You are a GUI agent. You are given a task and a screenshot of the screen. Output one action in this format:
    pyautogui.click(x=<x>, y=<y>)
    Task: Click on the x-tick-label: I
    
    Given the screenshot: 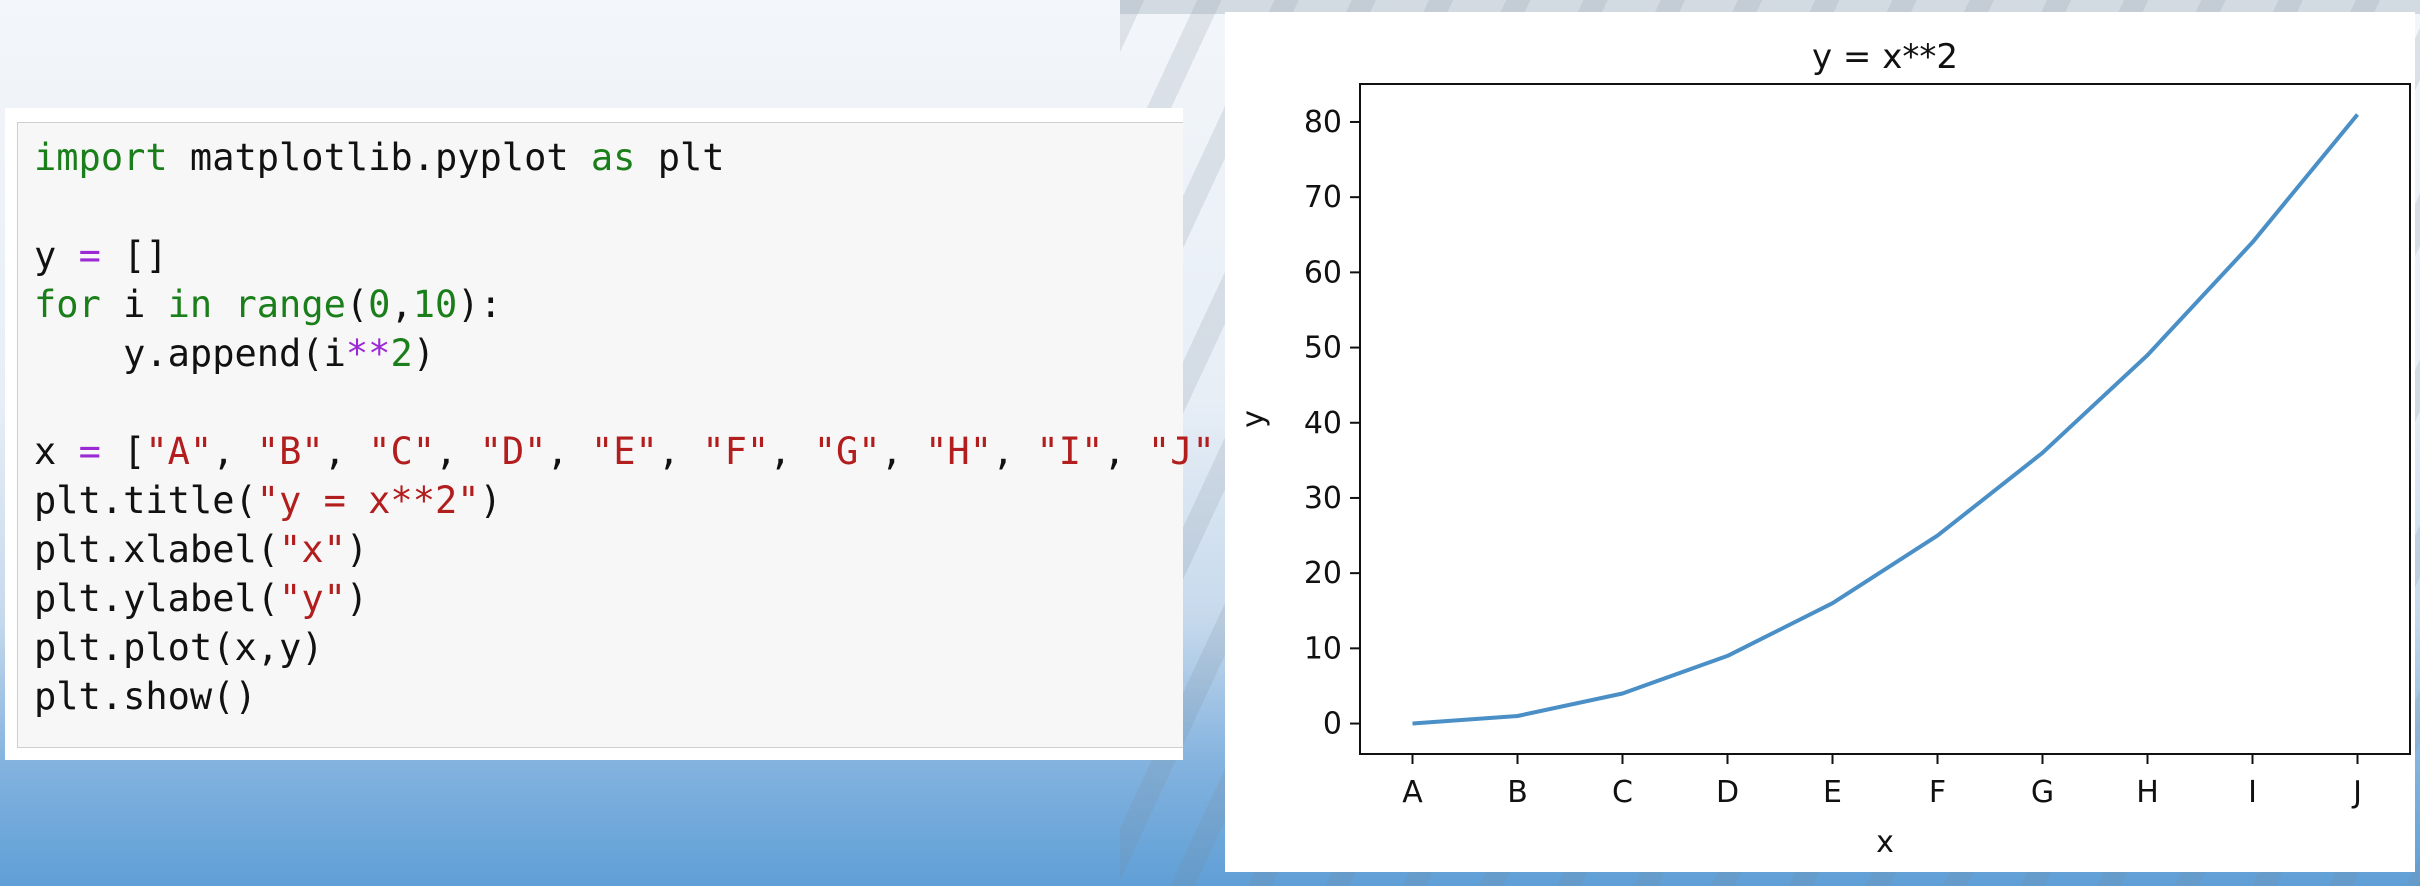 What is the action you would take?
    pyautogui.click(x=2252, y=792)
    